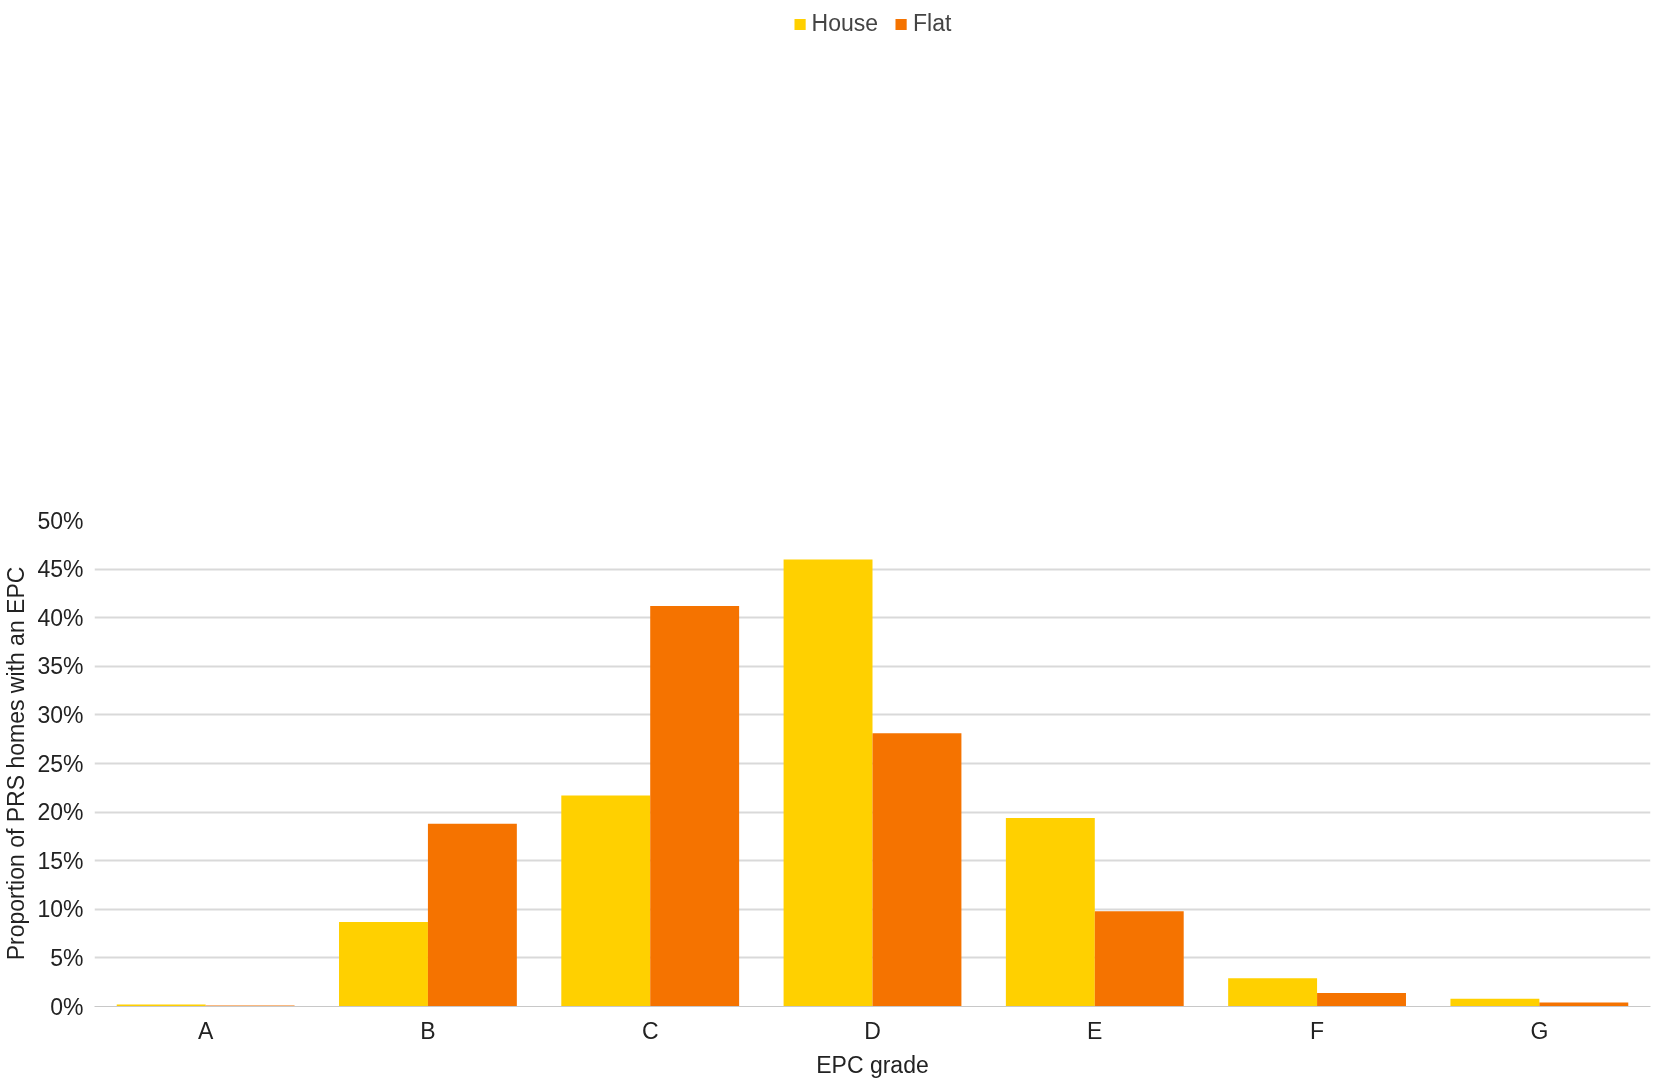 The height and width of the screenshot is (1090, 1670). I want to click on x-tick-label: B, so click(428, 1030).